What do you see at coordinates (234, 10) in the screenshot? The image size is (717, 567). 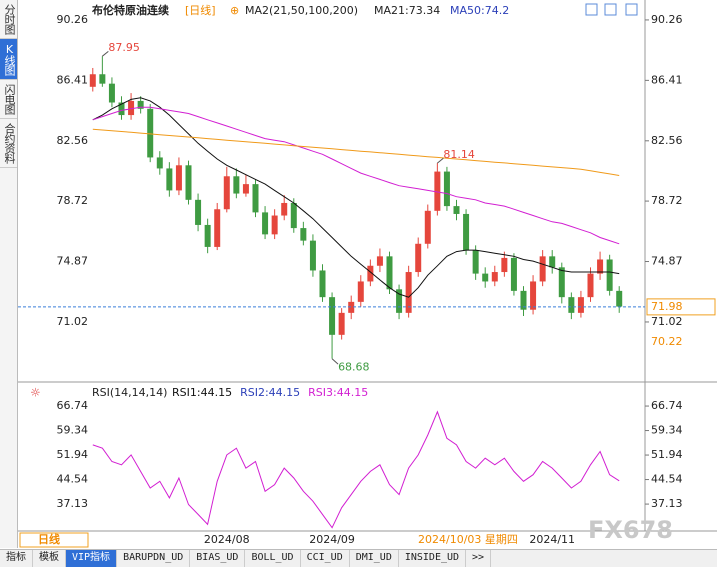 I see `settings-icon: ⊕` at bounding box center [234, 10].